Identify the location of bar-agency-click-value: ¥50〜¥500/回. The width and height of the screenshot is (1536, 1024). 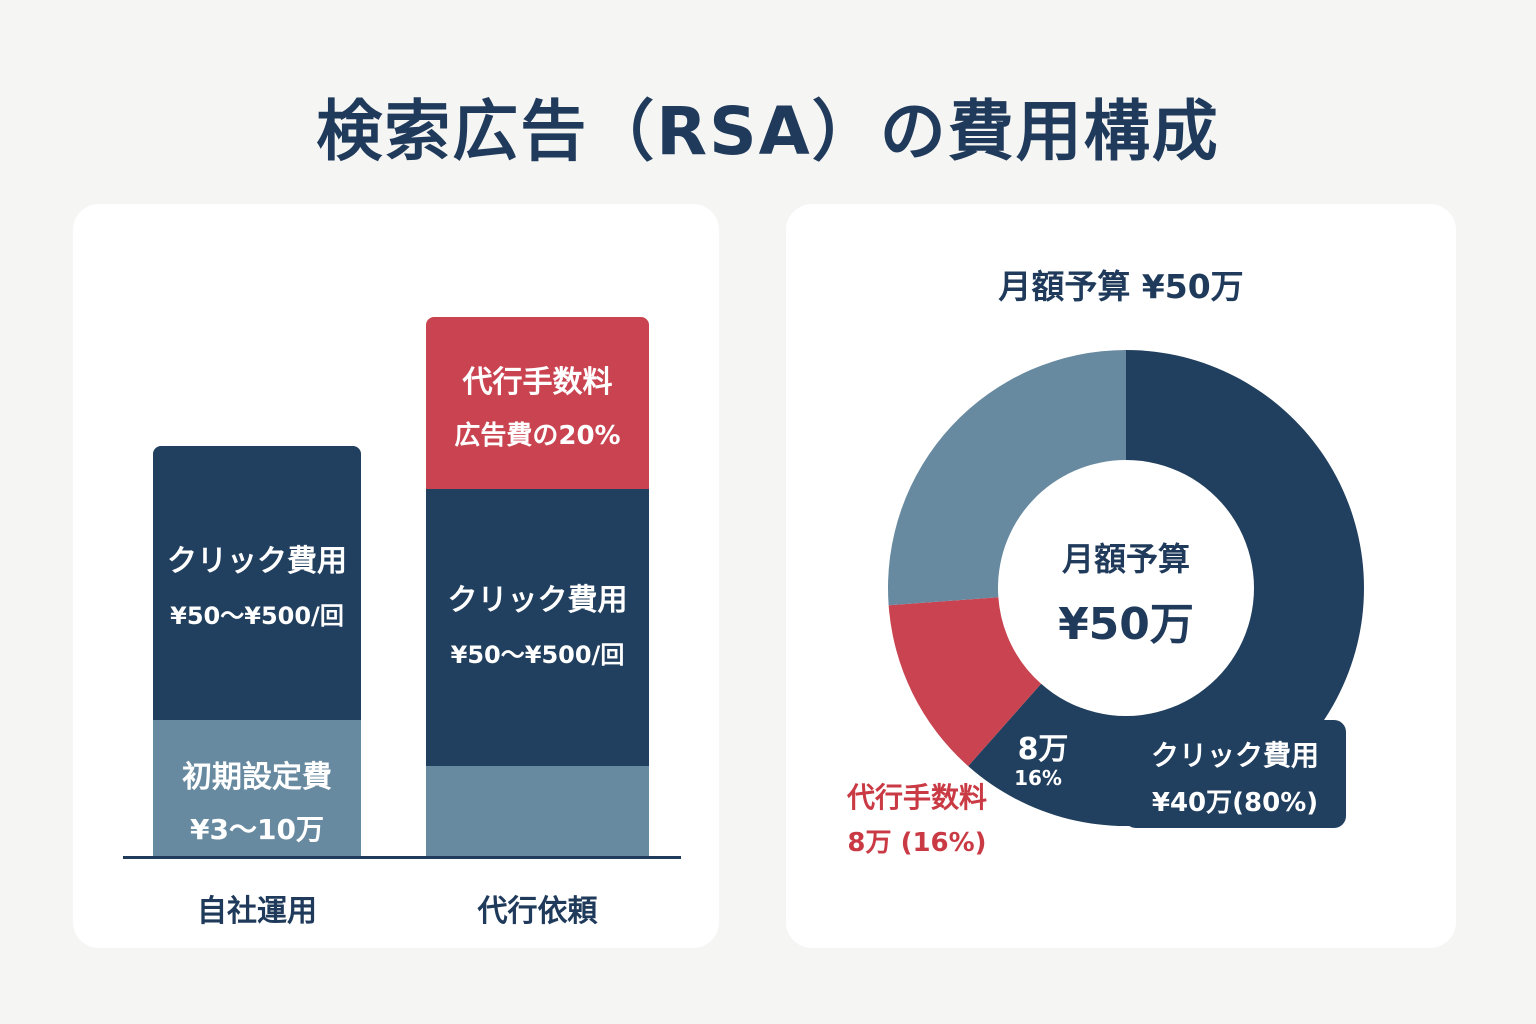
(537, 655).